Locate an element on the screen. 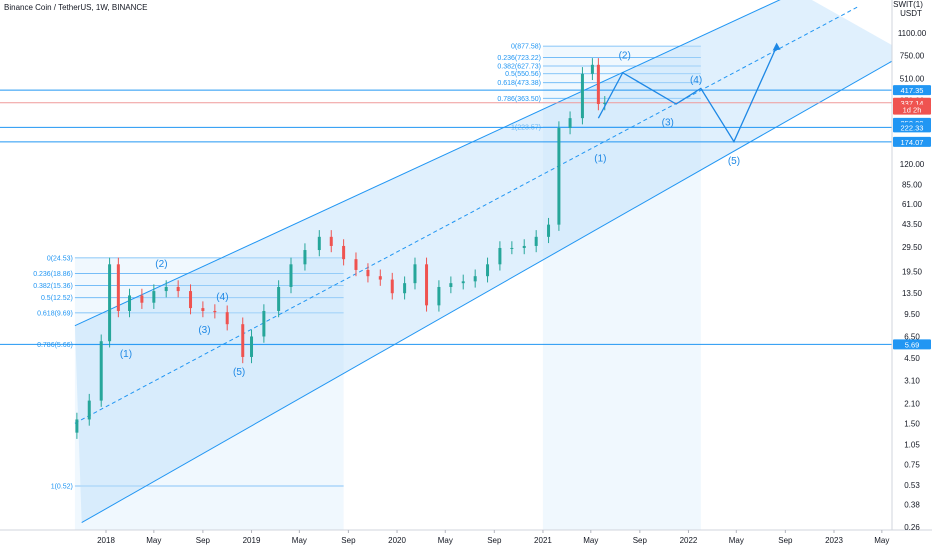  y-tick-label: 1100.00 is located at coordinates (912, 33).